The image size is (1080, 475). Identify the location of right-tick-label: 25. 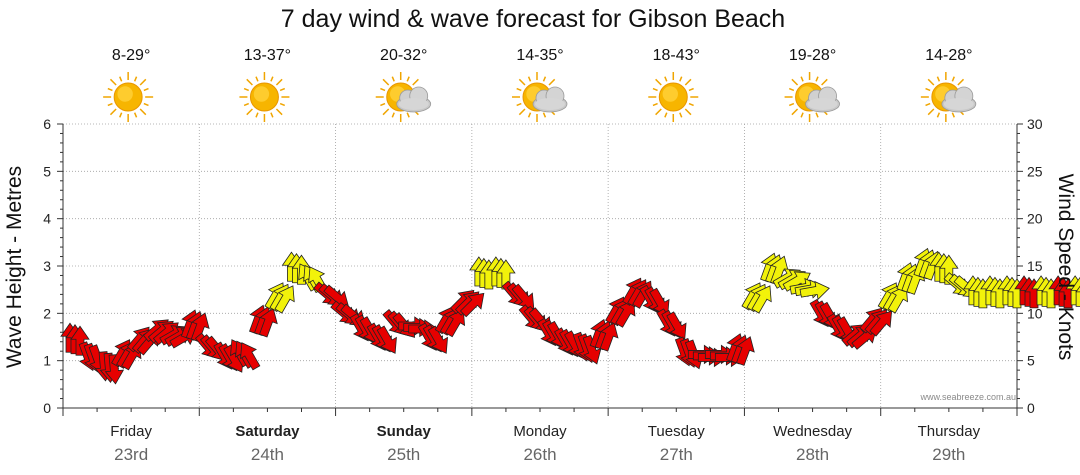
(1035, 171).